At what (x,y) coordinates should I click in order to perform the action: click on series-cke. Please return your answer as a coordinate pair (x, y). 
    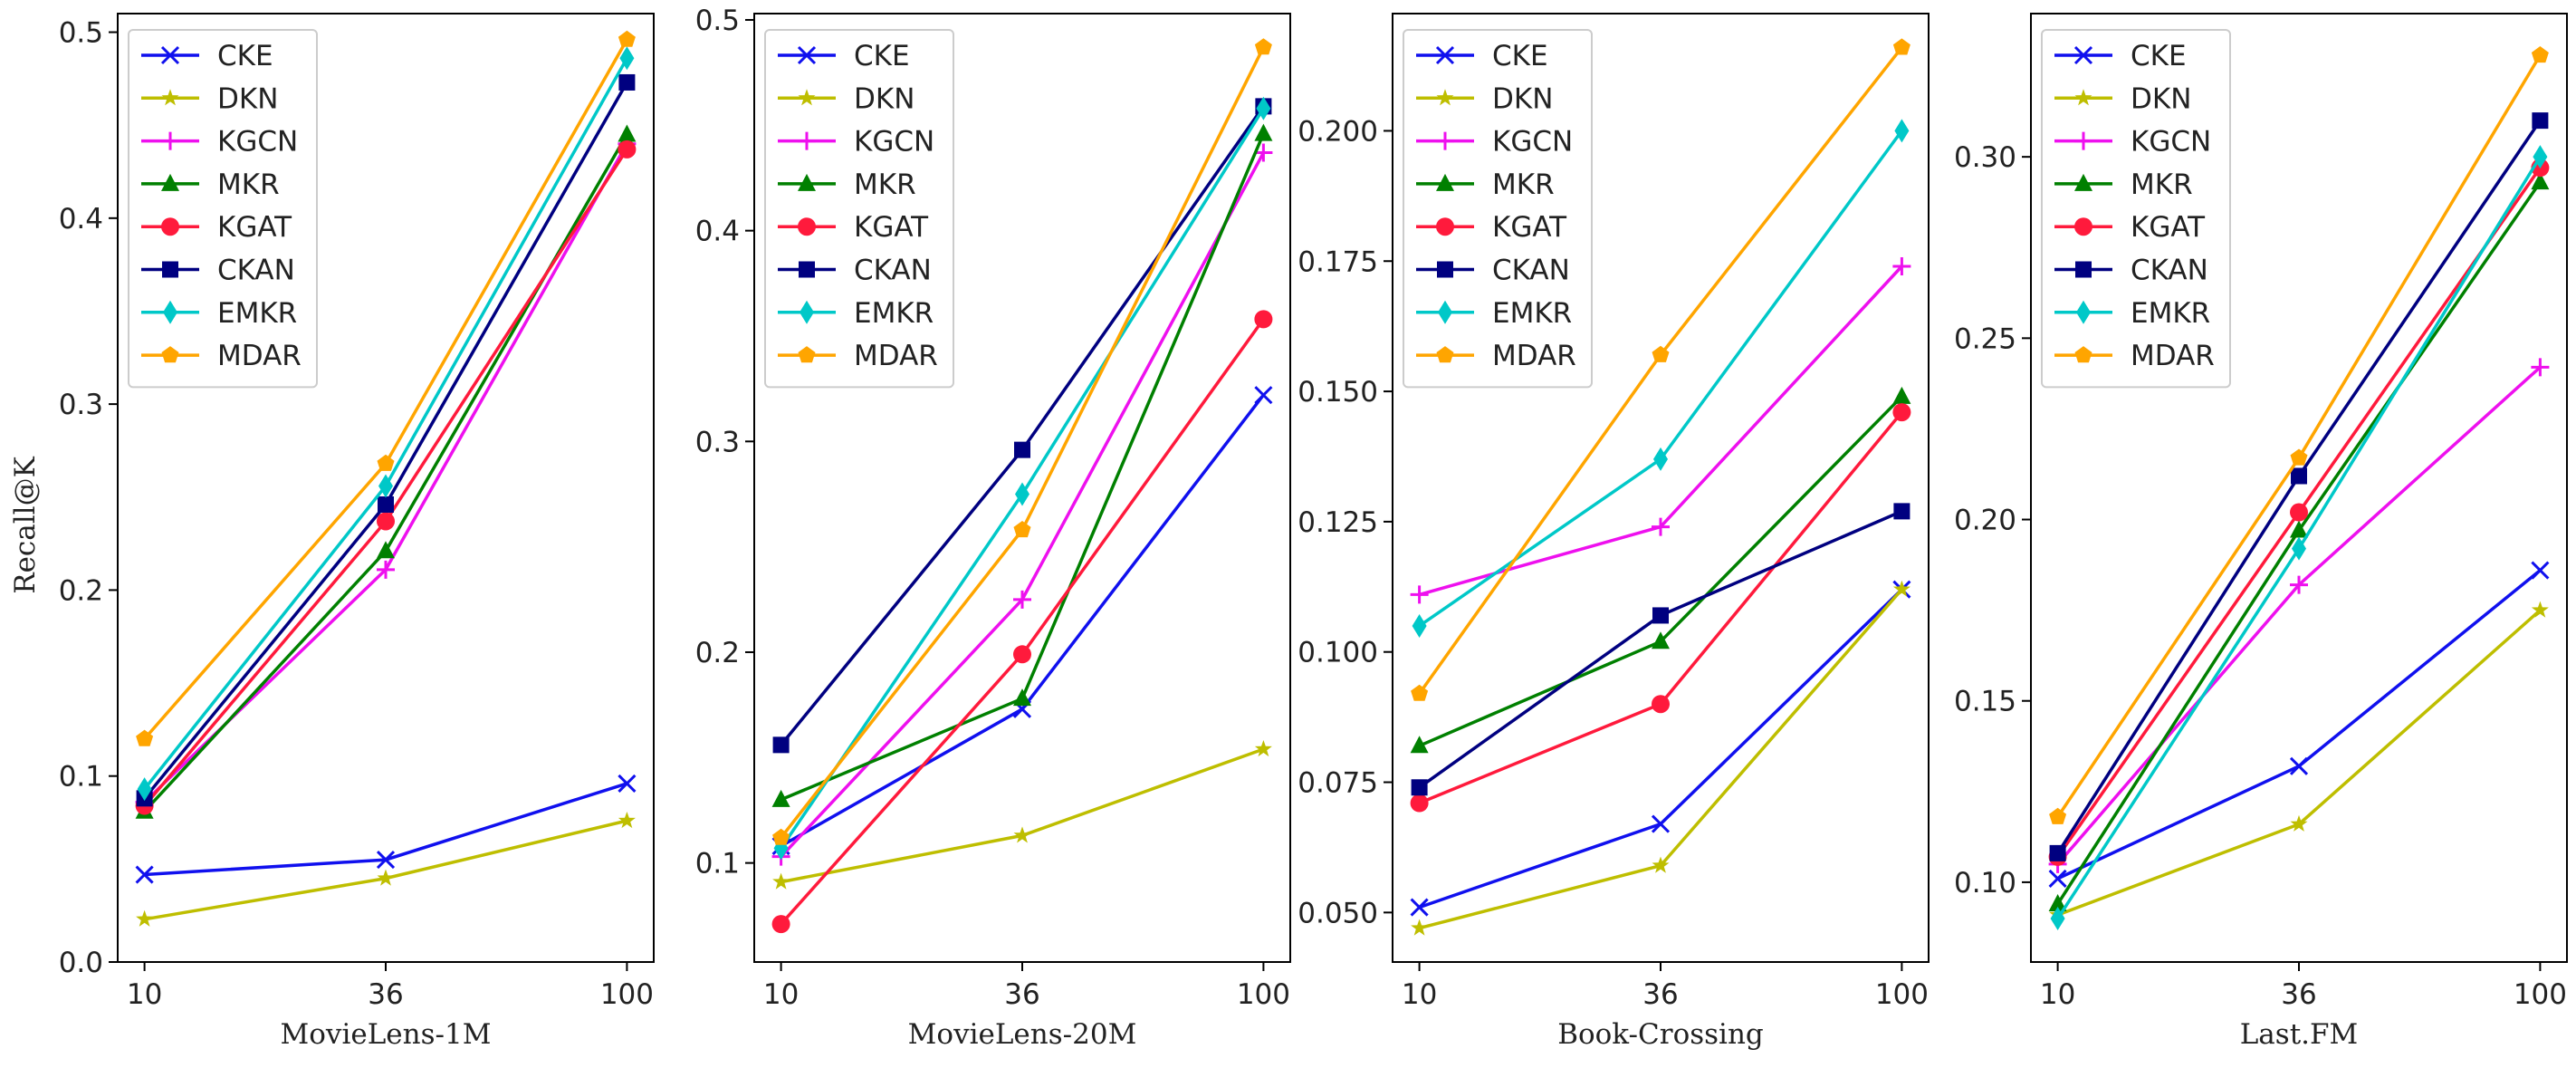
    Looking at the image, I should click on (2299, 725).